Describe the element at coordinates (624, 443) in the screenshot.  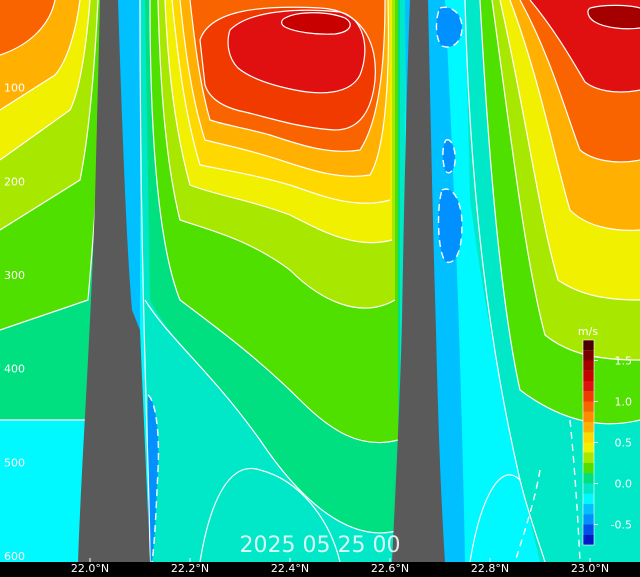
I see `colorbar-tick-label: 0.5` at that location.